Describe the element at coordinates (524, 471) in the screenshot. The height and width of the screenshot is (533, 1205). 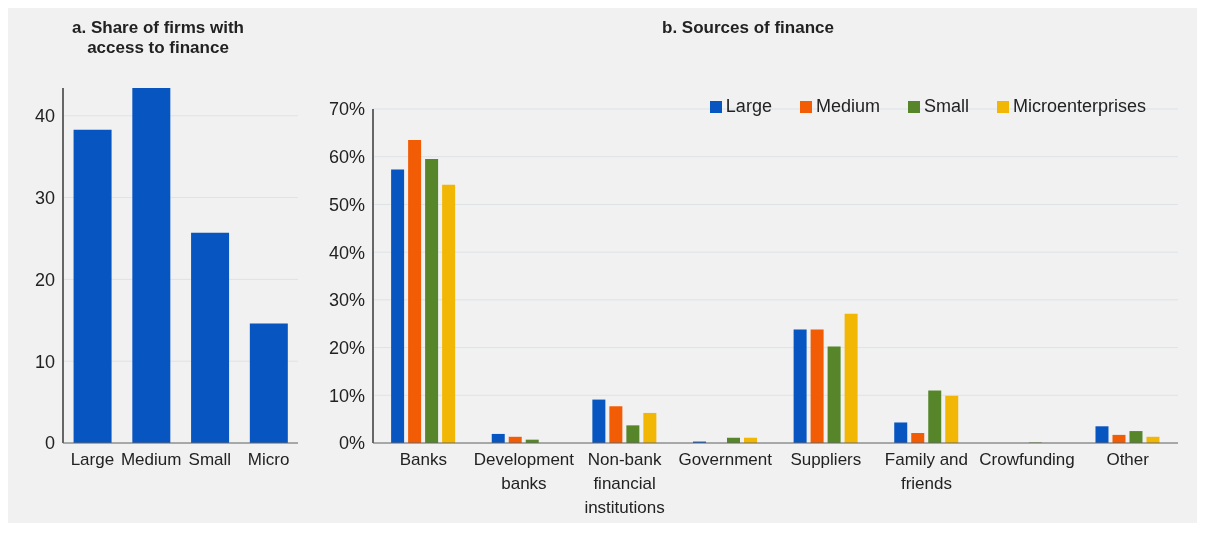
I see `x-tick-label: Development banks` at that location.